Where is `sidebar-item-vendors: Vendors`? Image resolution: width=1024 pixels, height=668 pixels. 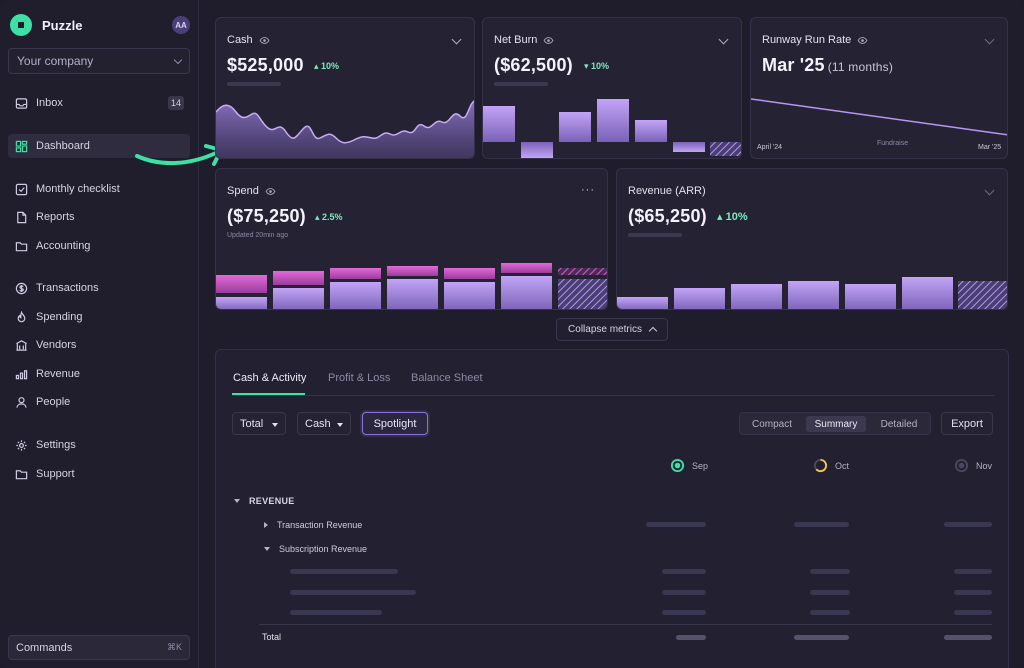
sidebar-item-vendors: Vendors is located at coordinates (99, 345).